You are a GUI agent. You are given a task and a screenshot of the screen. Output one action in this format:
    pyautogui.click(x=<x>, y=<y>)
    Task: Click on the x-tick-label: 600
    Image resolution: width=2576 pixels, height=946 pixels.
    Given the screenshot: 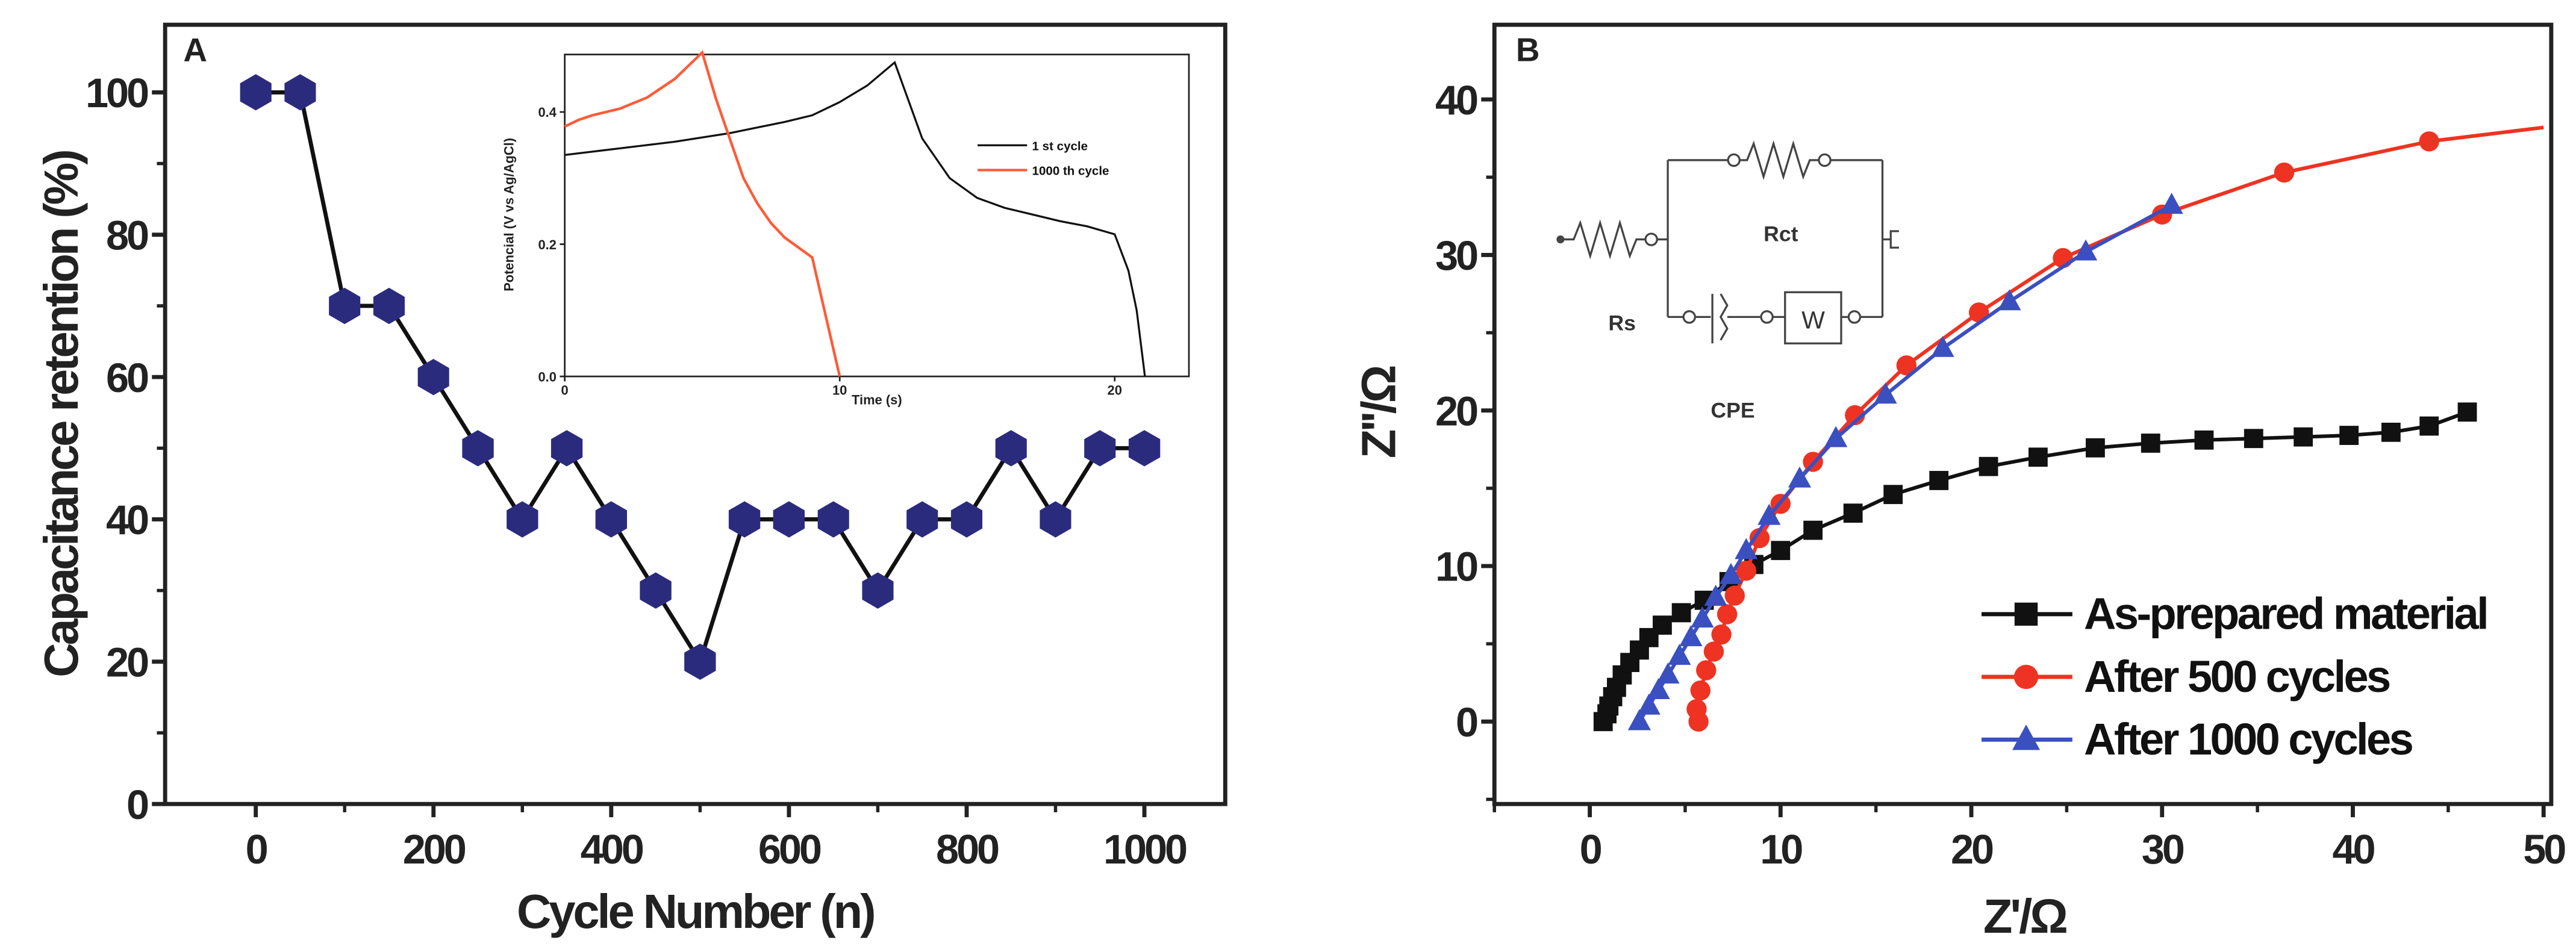 What is the action you would take?
    pyautogui.click(x=789, y=850)
    